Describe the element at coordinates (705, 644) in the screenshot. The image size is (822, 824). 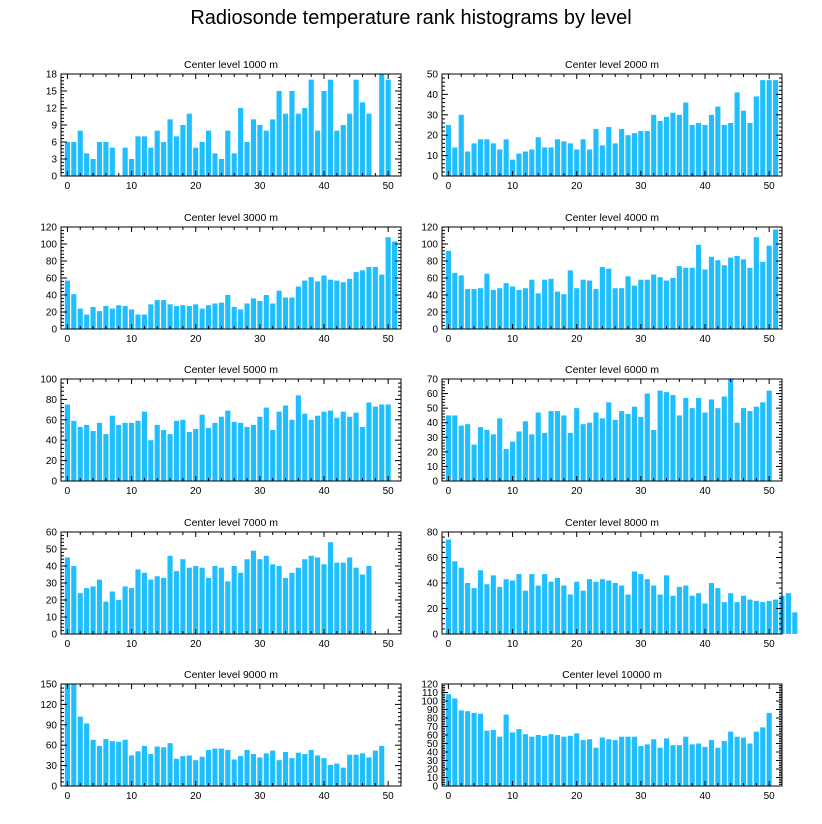
I see `x-tick-label: 40` at that location.